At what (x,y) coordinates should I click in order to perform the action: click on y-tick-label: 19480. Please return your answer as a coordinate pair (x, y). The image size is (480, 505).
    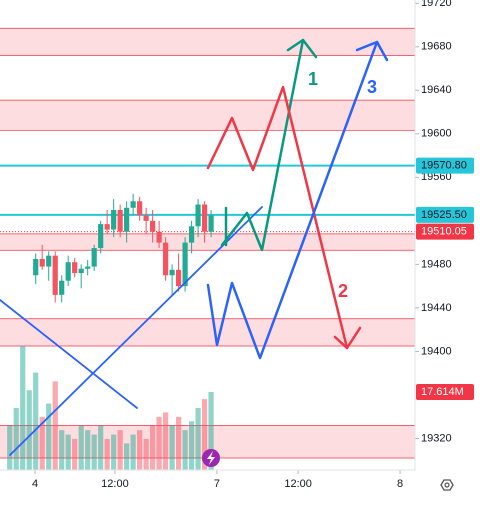
    Looking at the image, I should click on (436, 264).